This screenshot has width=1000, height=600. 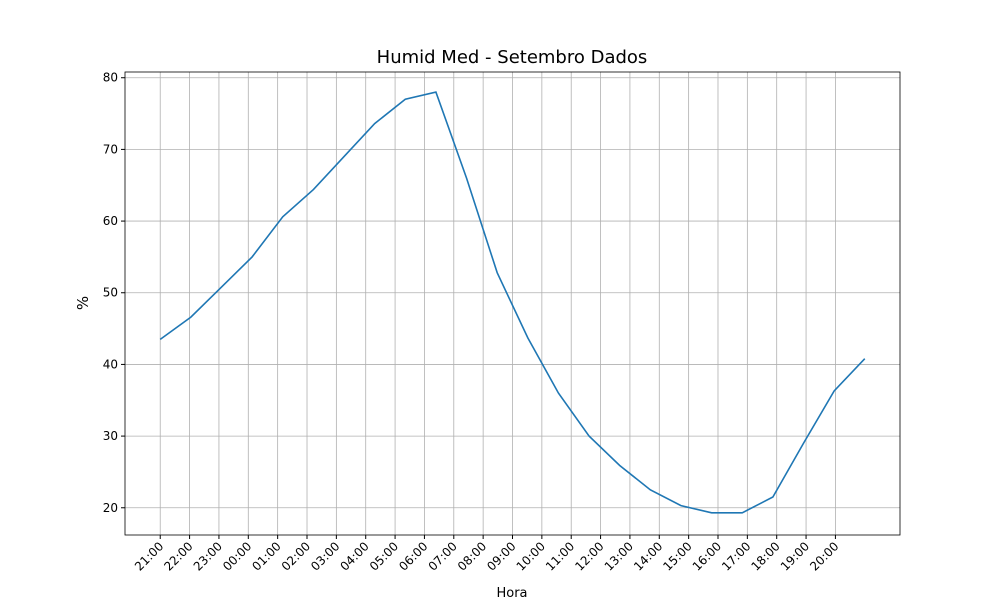 I want to click on x-axis-label: Hora, so click(x=511, y=593).